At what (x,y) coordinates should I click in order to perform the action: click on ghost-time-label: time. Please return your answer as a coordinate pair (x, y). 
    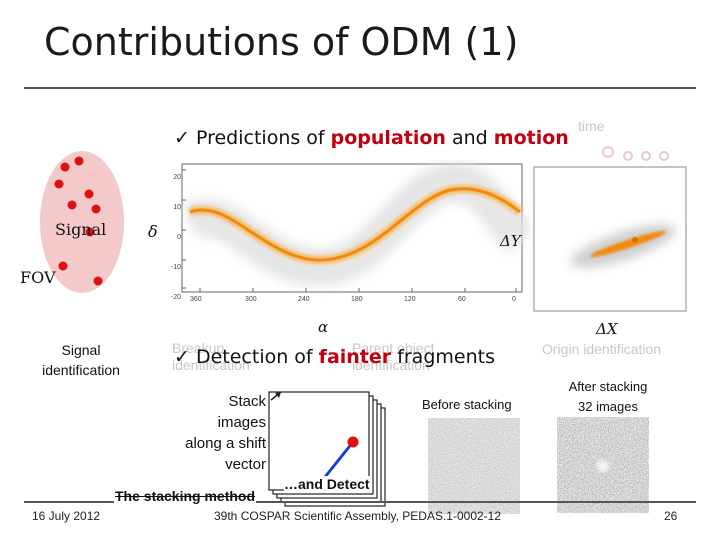
    Looking at the image, I should click on (591, 126).